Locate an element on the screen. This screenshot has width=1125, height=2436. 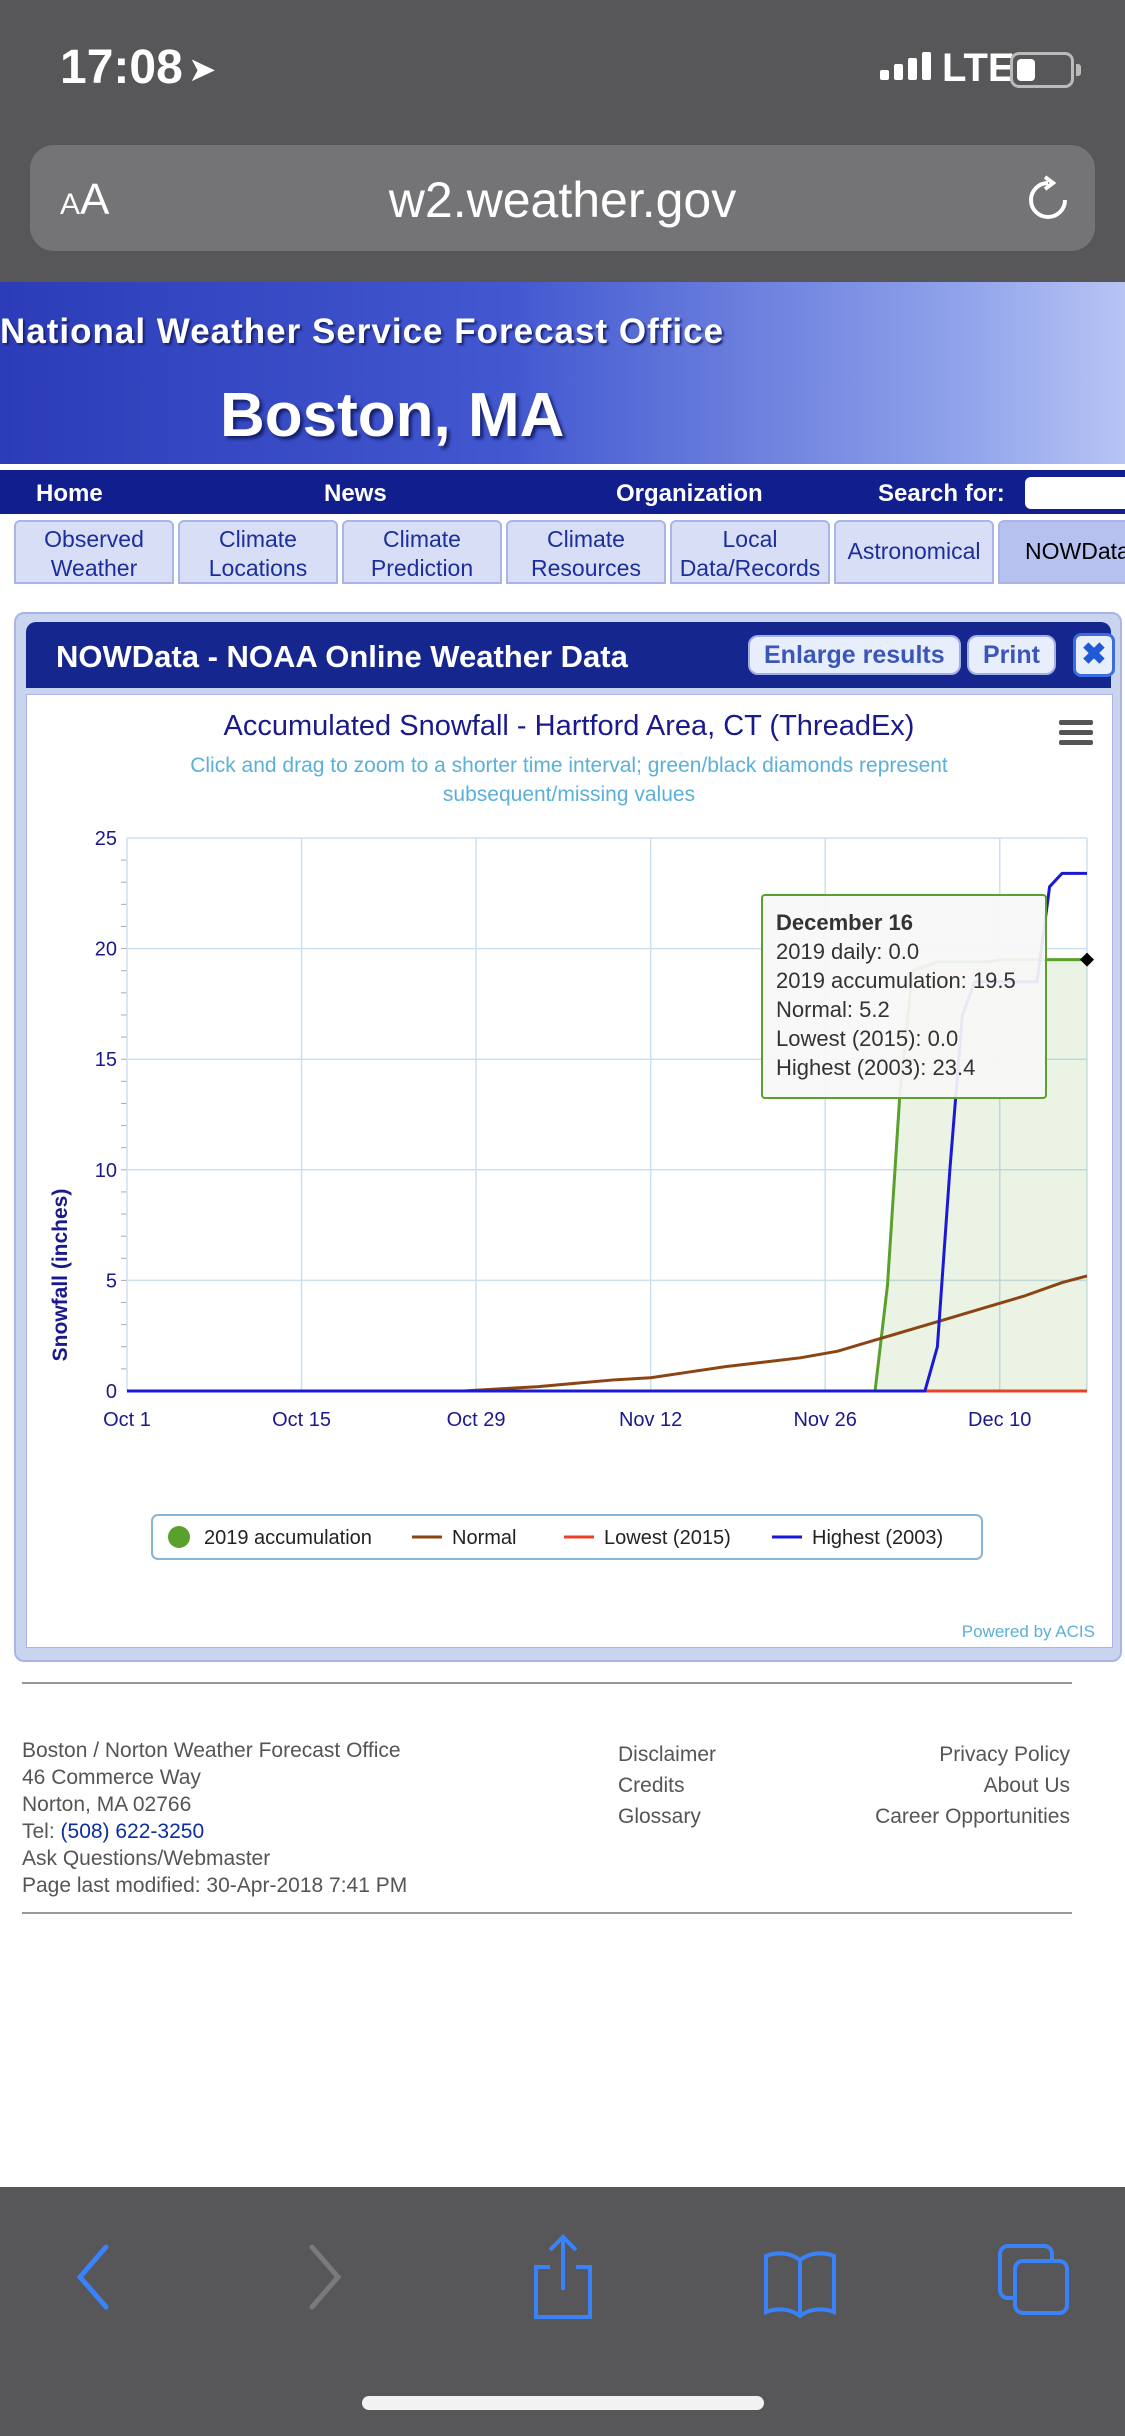
x-tick-label: Dec 10 is located at coordinates (999, 1420).